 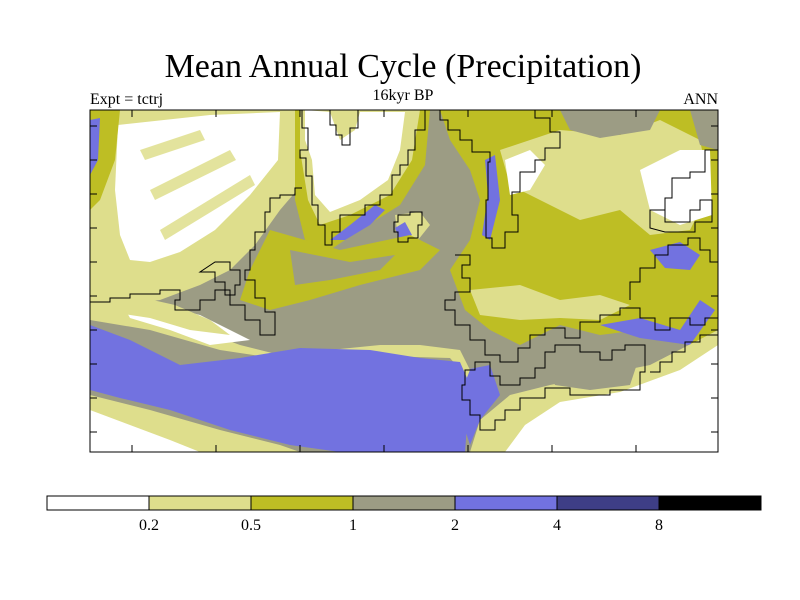 What do you see at coordinates (196, 261) in the screenshot?
I see `coastline-north-america` at bounding box center [196, 261].